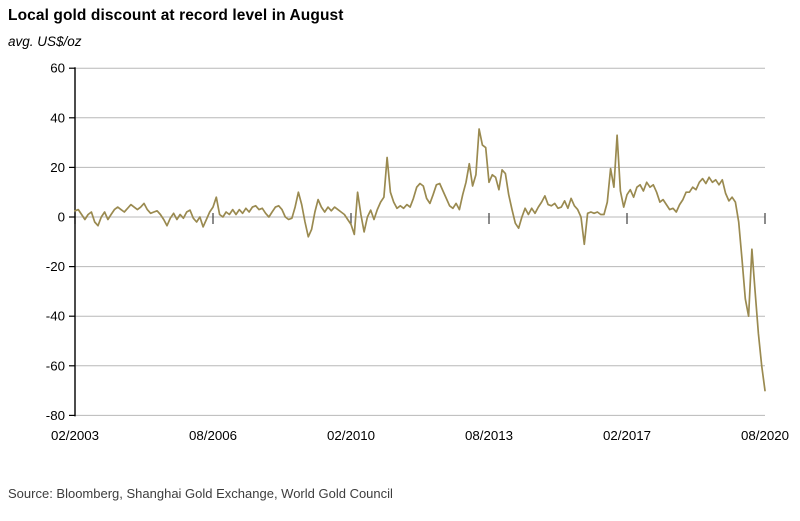 This screenshot has width=800, height=521. Describe the element at coordinates (57, 167) in the screenshot. I see `svg-text: 20` at that location.